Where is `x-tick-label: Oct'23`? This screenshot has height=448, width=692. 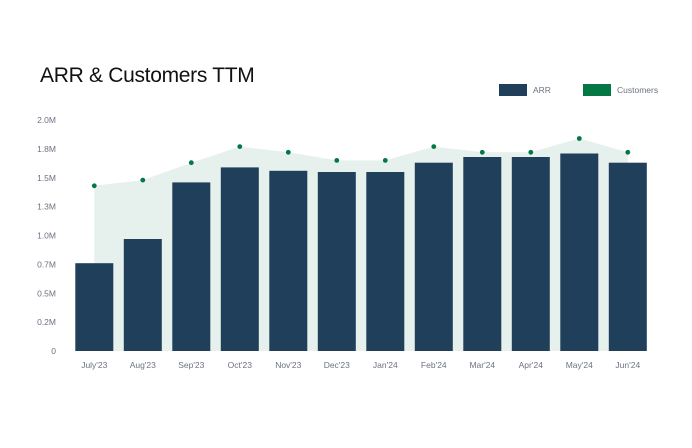
x-tick-label: Oct'23 is located at coordinates (240, 365).